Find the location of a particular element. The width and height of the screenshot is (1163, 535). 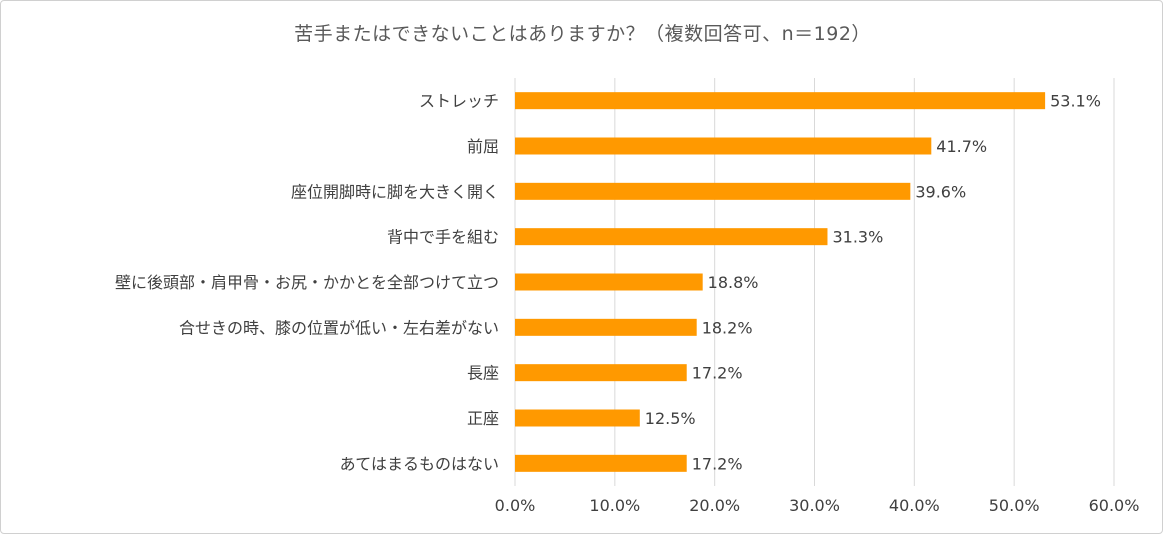

data-label: 31.3% is located at coordinates (857, 237).